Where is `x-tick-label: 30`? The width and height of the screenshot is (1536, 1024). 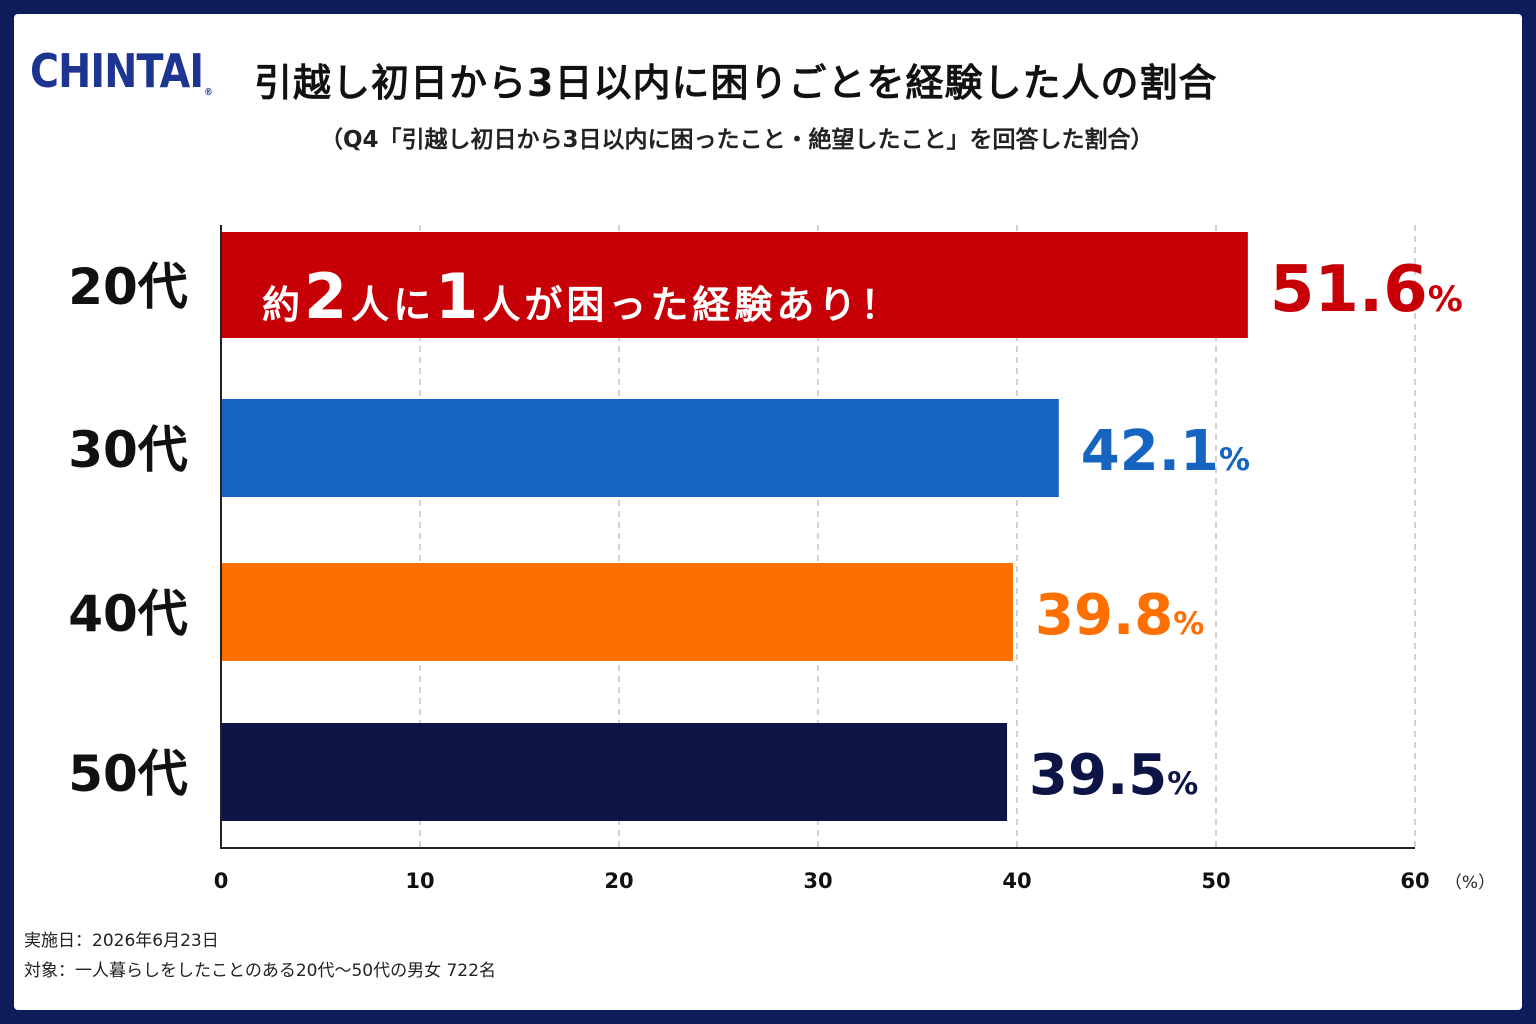
x-tick-label: 30 is located at coordinates (817, 881).